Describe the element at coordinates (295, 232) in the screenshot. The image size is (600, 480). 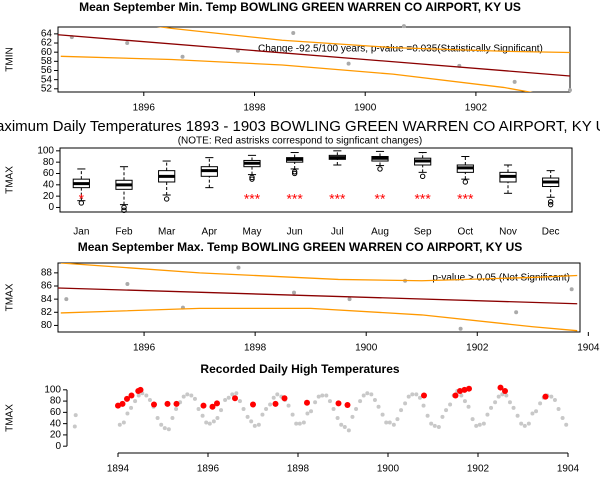
I see `x-tick-label: Jun` at that location.